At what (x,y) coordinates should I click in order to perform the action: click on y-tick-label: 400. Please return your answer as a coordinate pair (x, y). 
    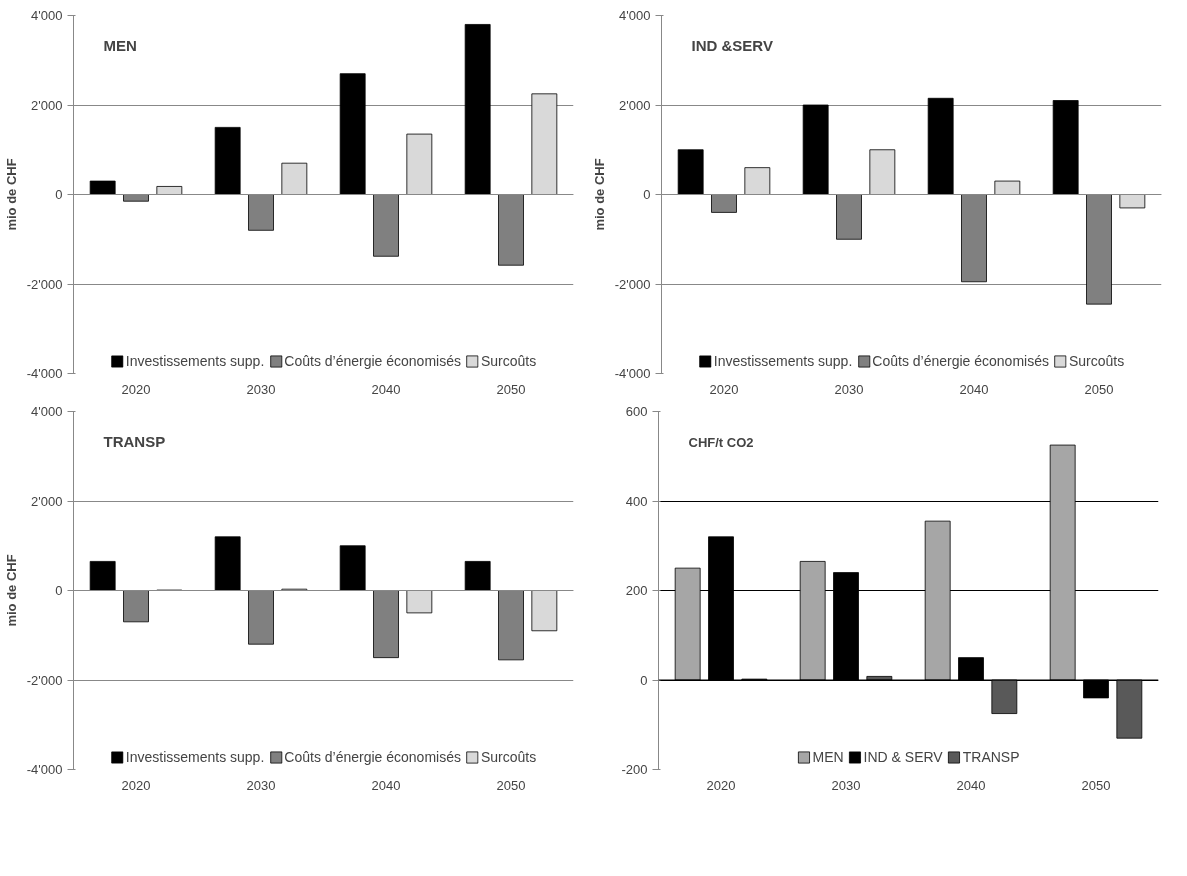
    Looking at the image, I should click on (636, 501).